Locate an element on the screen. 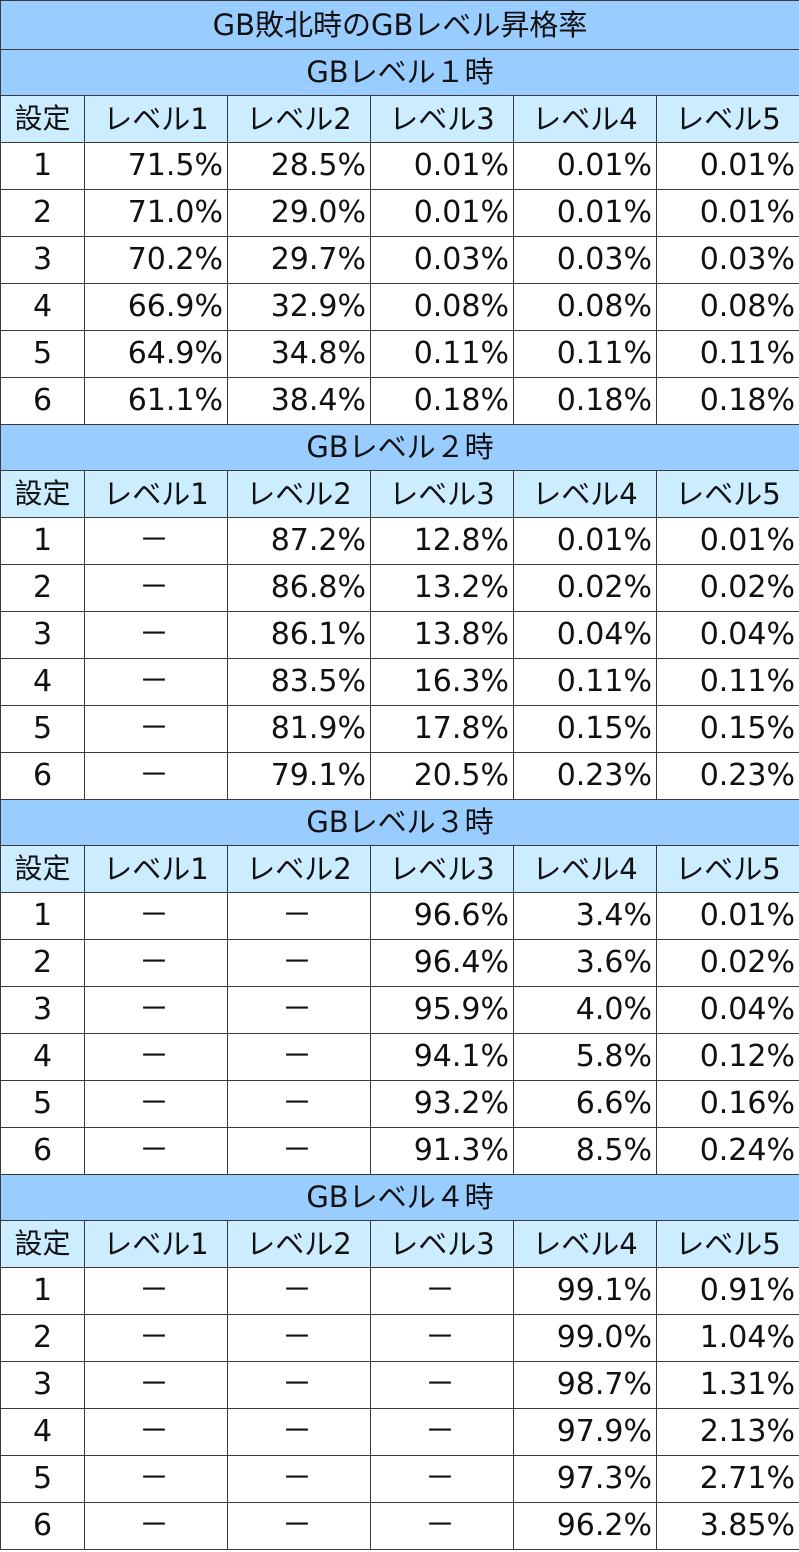  table-row: 3 －－－ 98.7% 1.31% is located at coordinates (399, 1385).